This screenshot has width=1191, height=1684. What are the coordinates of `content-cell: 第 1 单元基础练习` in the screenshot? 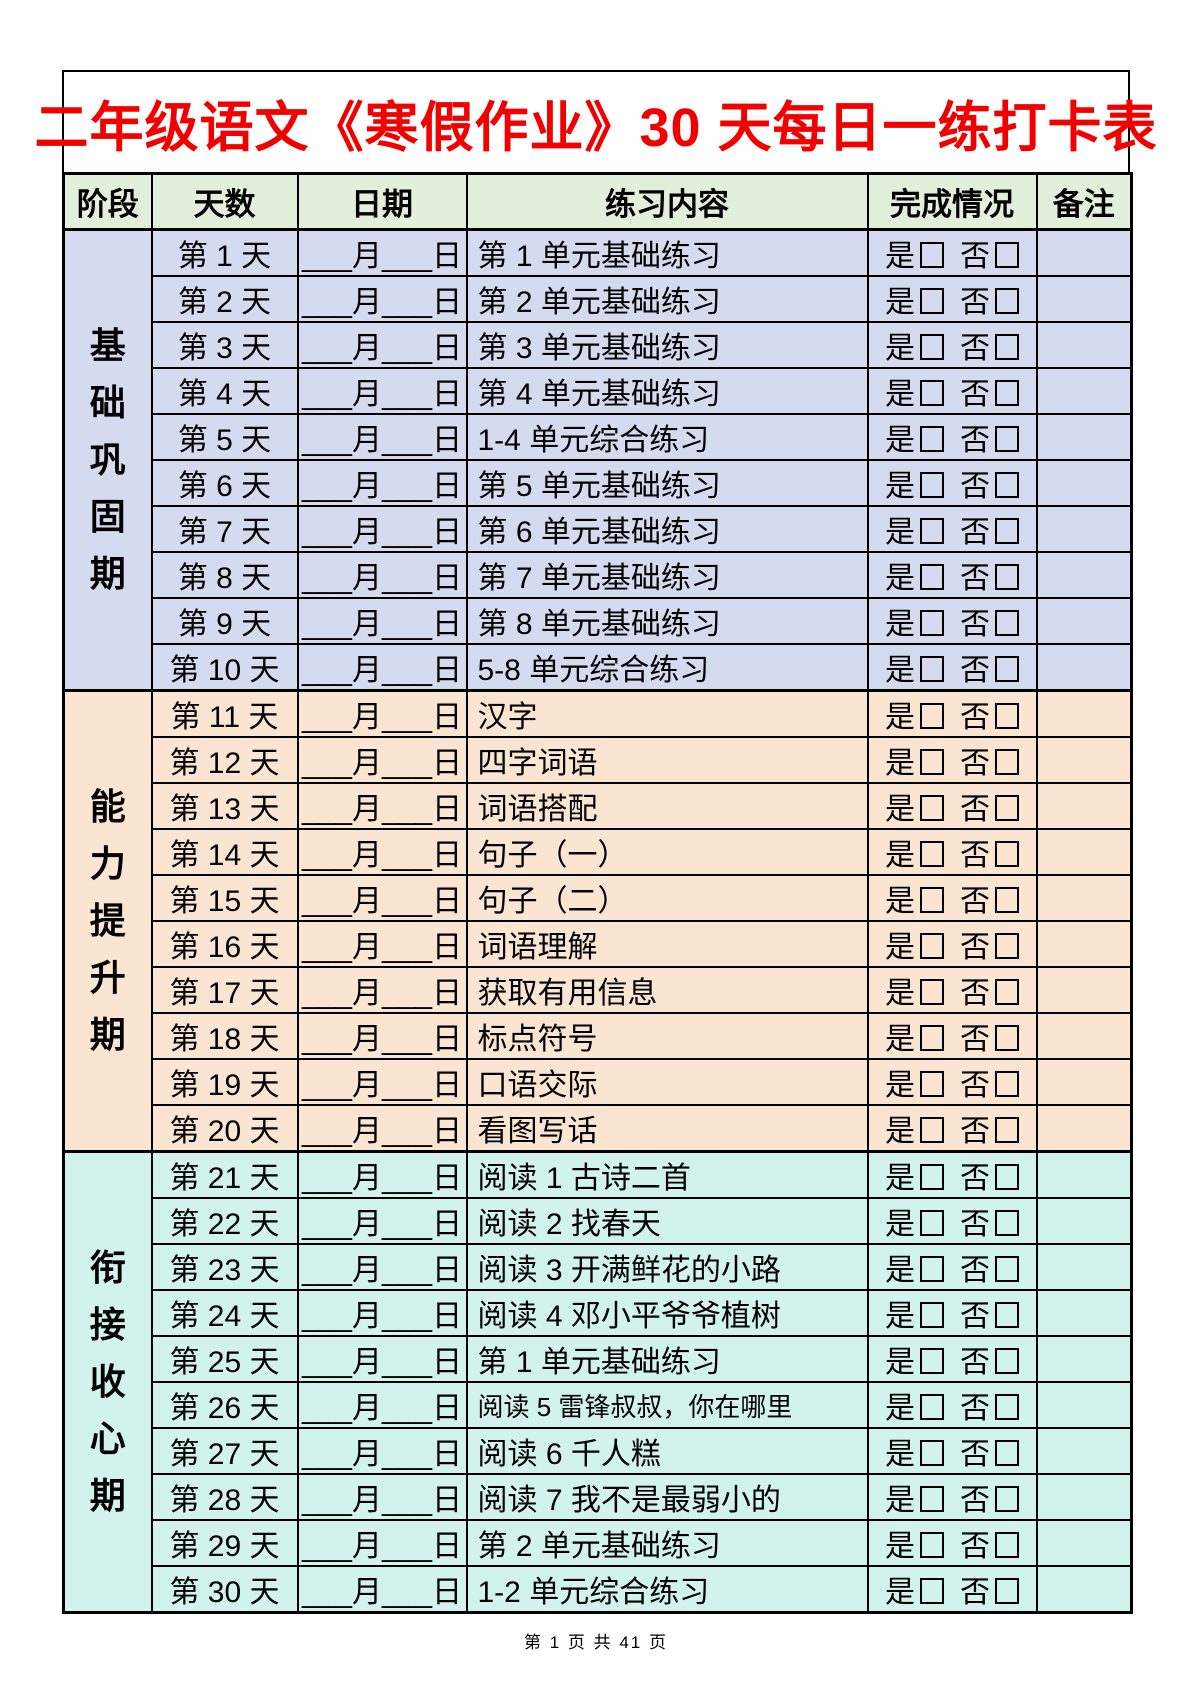 It's located at (667, 252).